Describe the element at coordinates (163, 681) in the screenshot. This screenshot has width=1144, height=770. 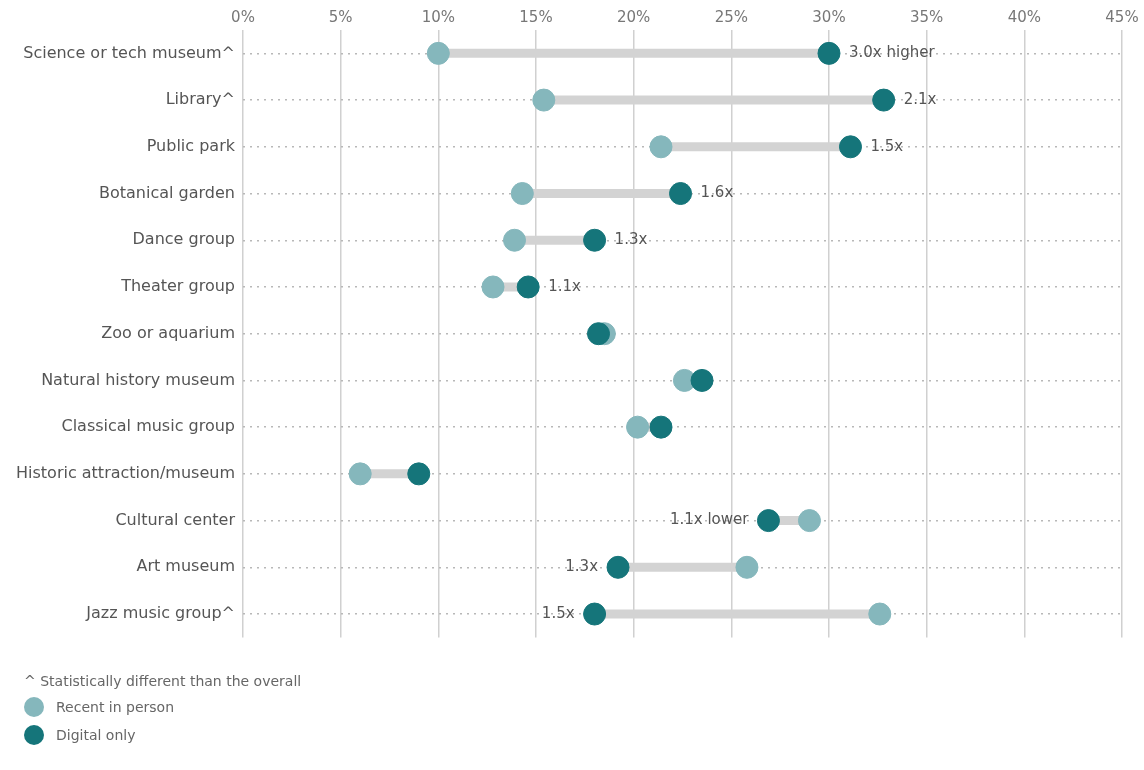
I see `text: ^ Statistically different than the overall` at that location.